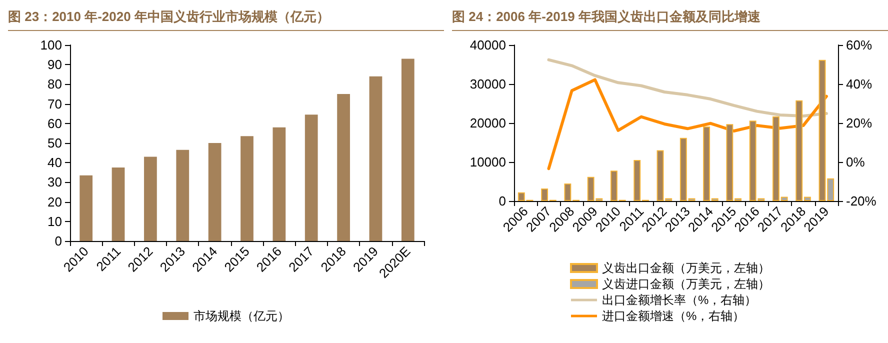 The width and height of the screenshot is (888, 343). I want to click on legend-label: 进口金额增速（%，右轴）, so click(673, 316).